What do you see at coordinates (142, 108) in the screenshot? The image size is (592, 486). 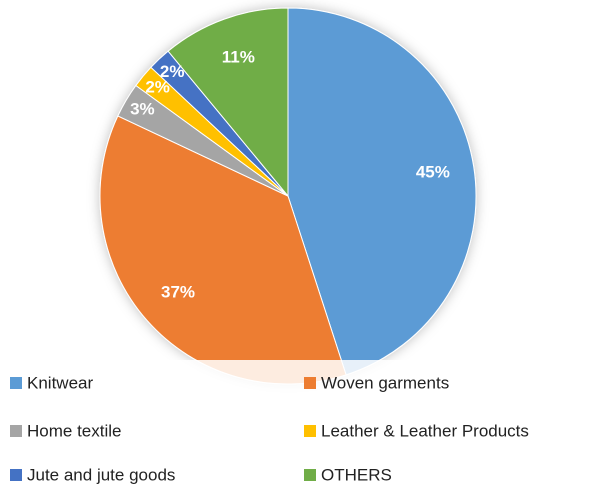 I see `data-label: 3%` at bounding box center [142, 108].